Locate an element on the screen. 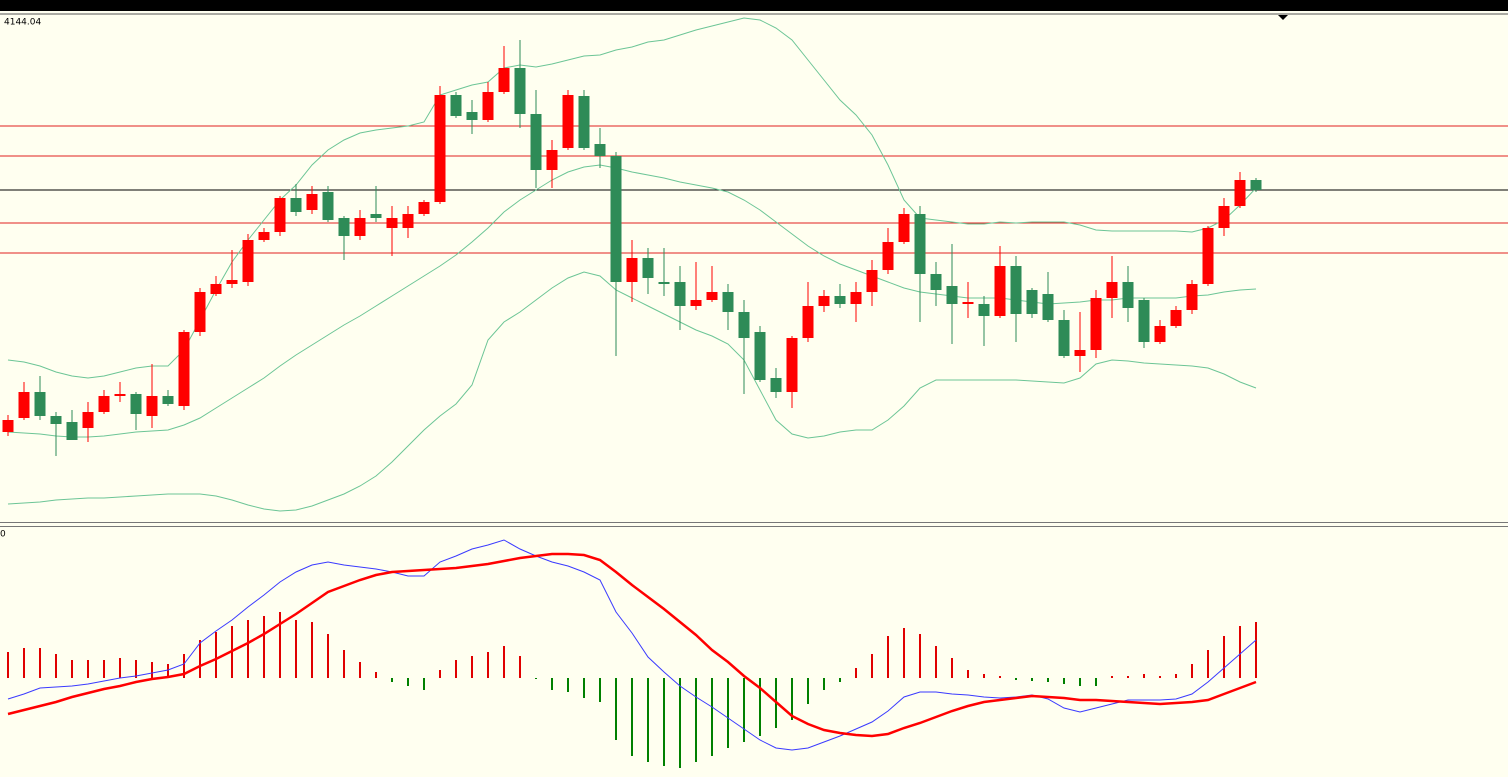 This screenshot has height=777, width=1508. indicator-label: 0 is located at coordinates (3, 535).